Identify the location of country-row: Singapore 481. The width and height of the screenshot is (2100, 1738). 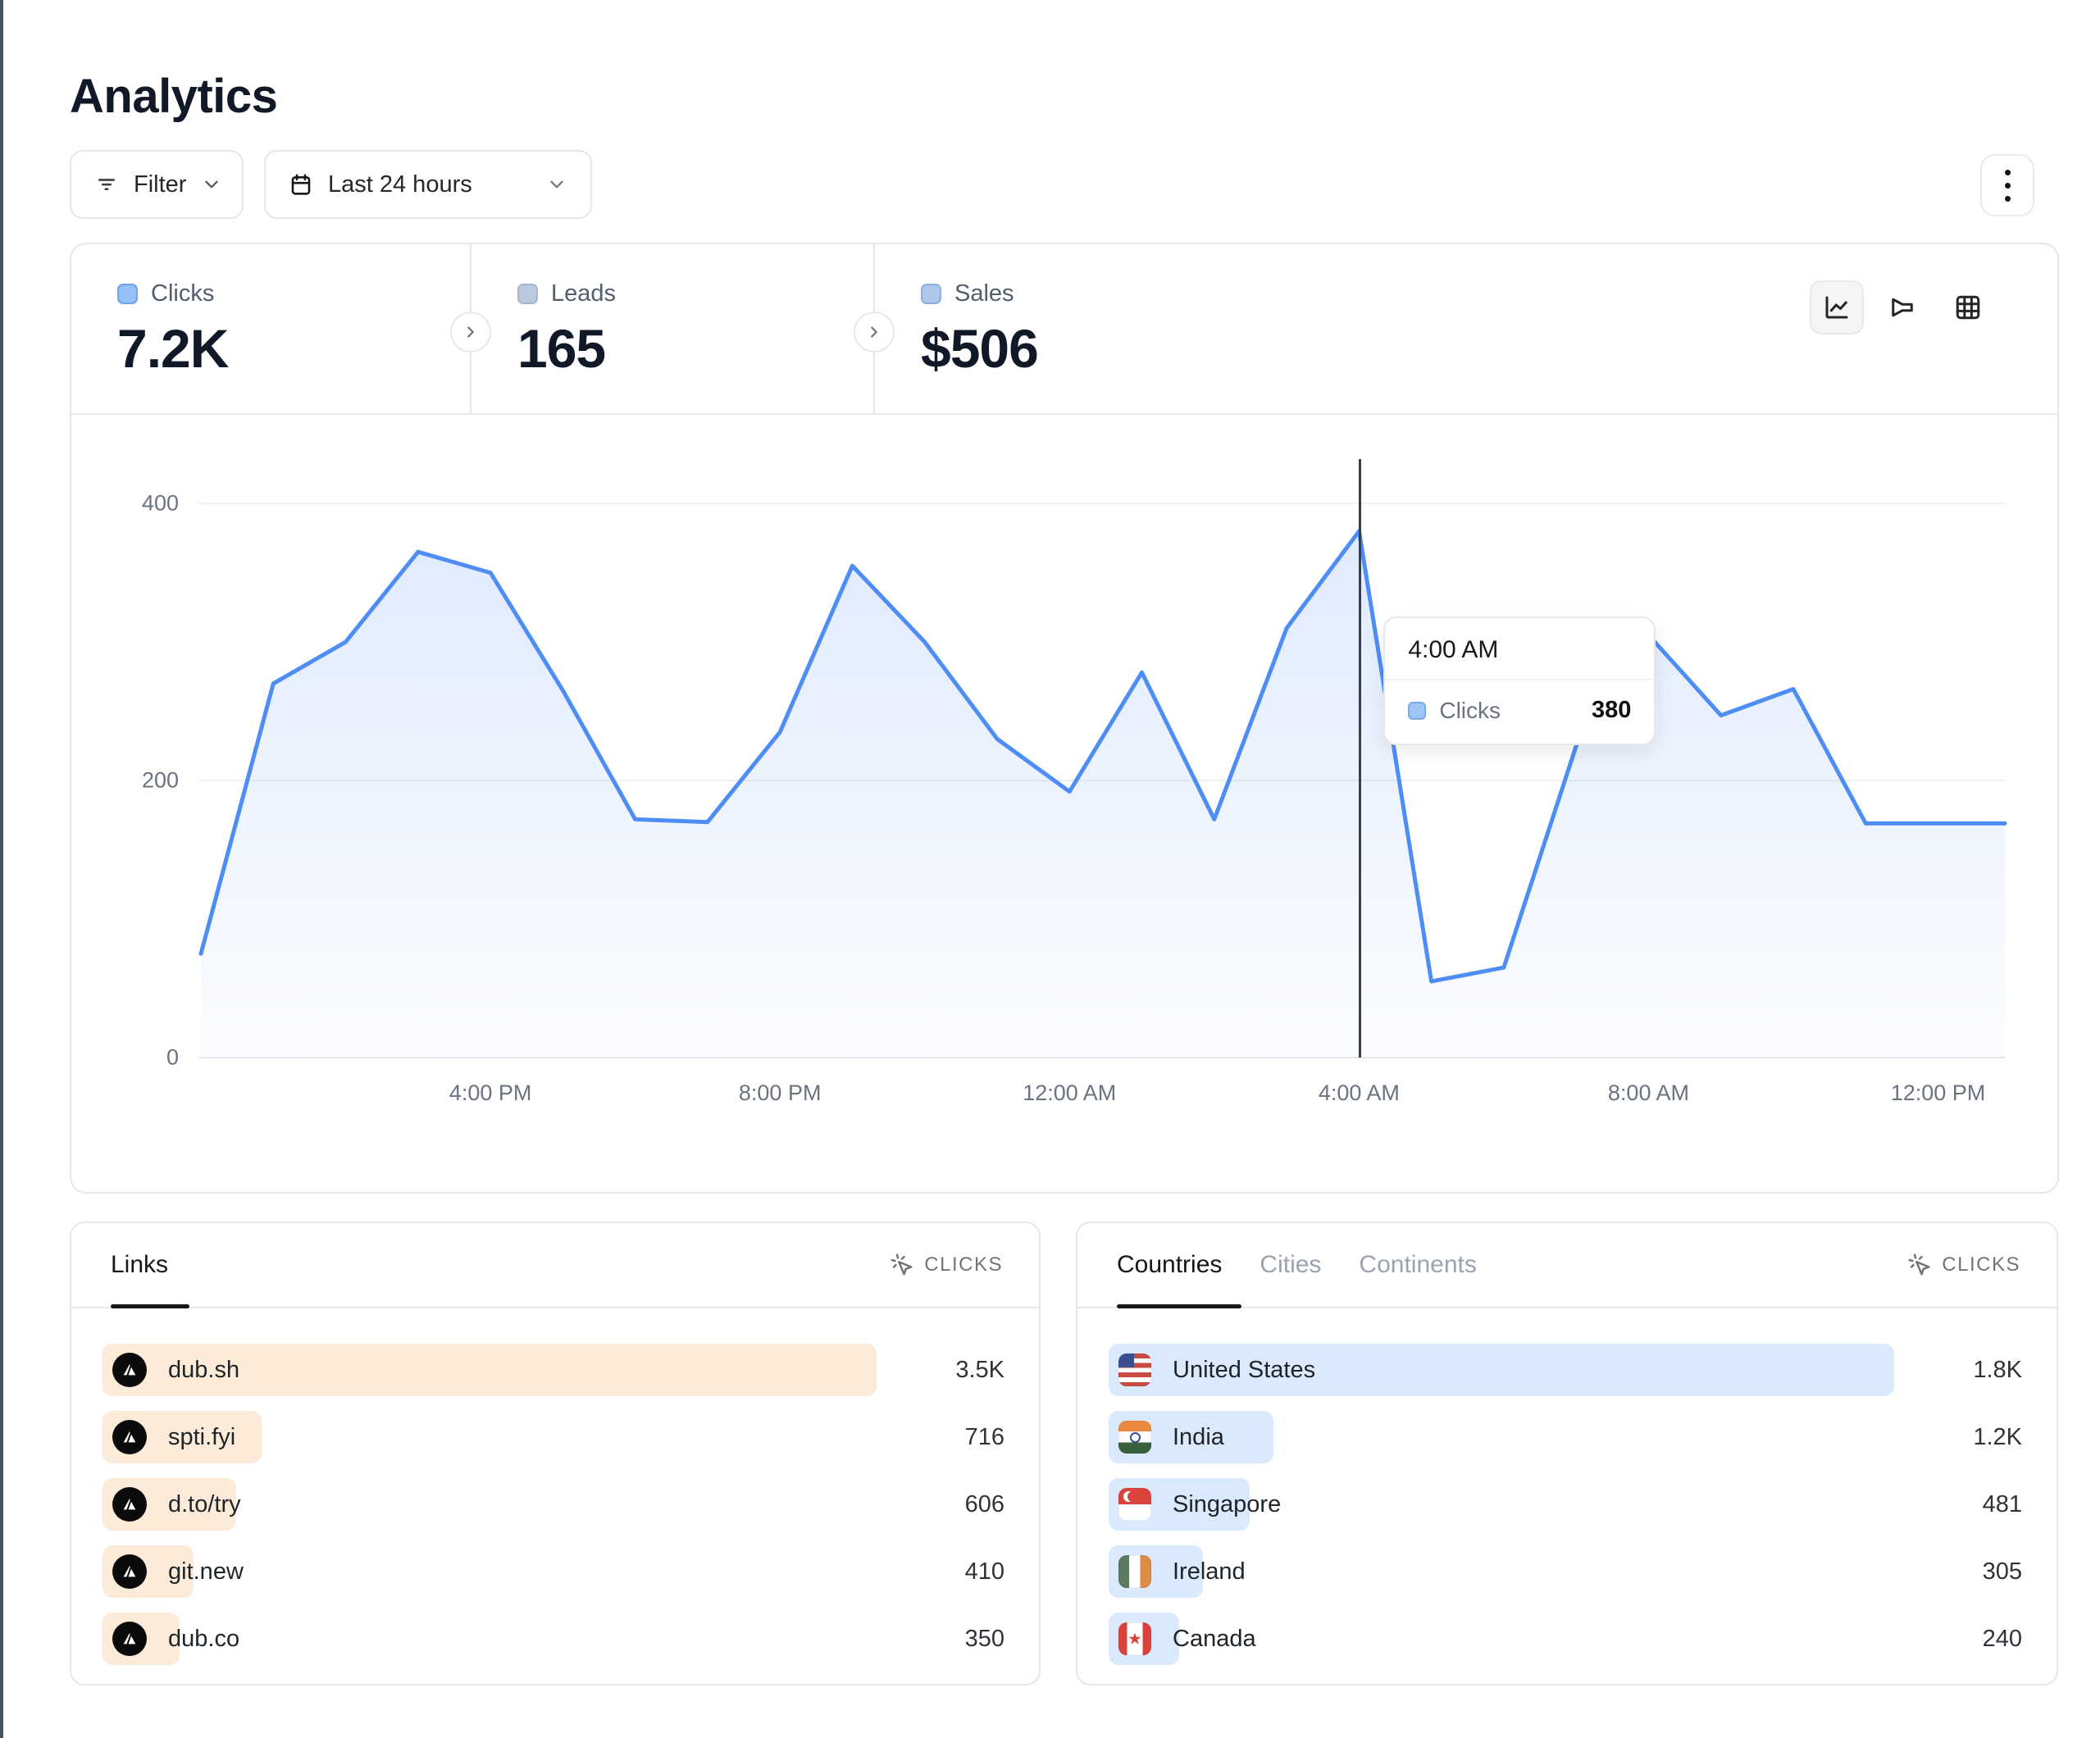
(1567, 1504).